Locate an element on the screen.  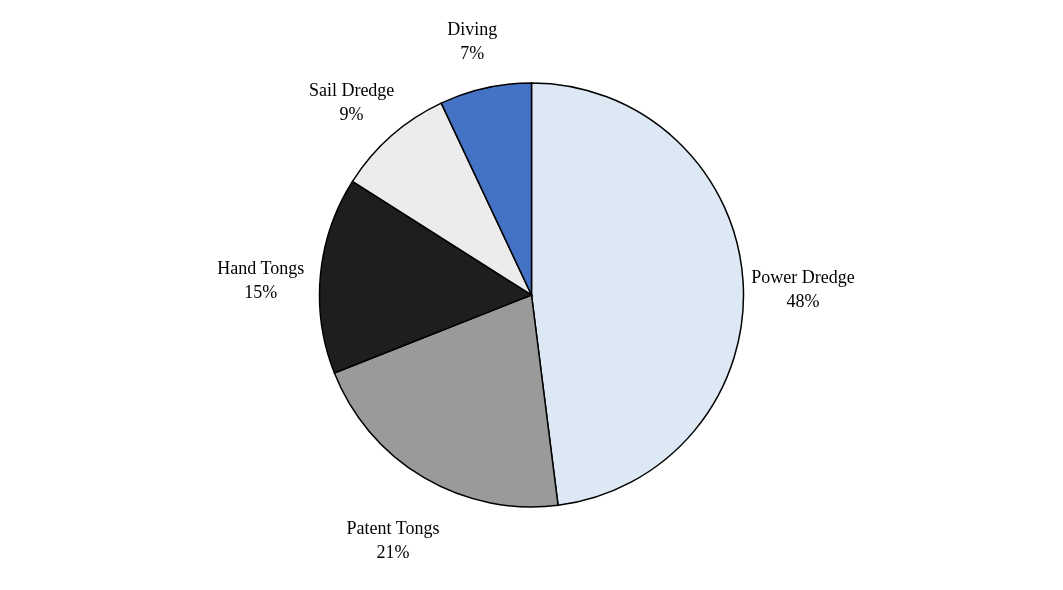
slice-label: Patent Tongs is located at coordinates (393, 528).